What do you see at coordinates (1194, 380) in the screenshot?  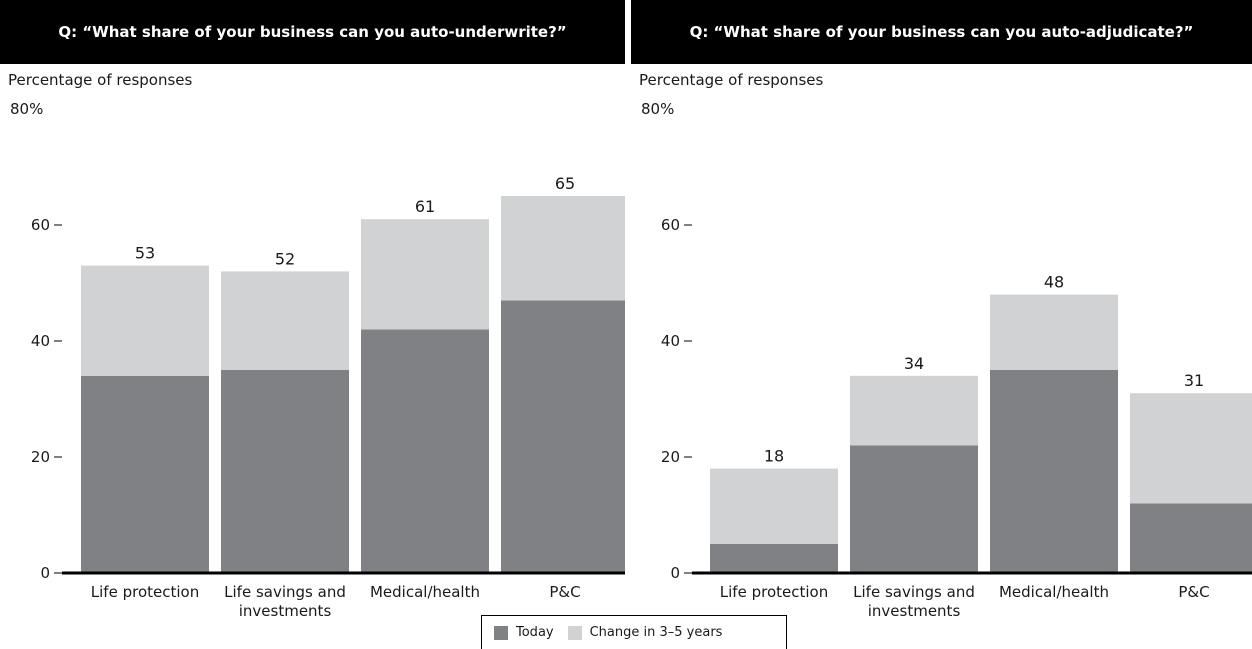 I see `bar-total-label: 31` at bounding box center [1194, 380].